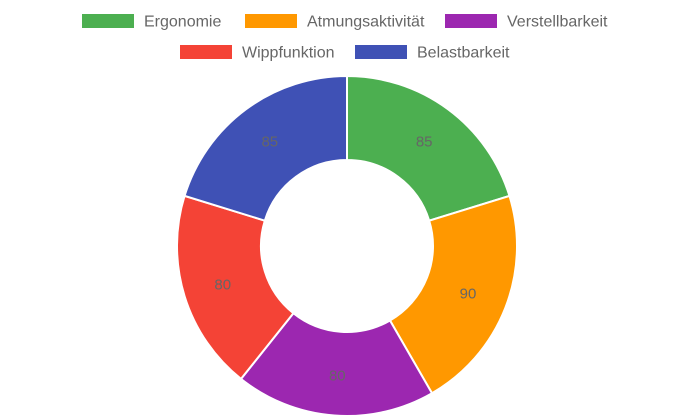  Describe the element at coordinates (222, 284) in the screenshot. I see `slice-value-label-3: 80` at that location.